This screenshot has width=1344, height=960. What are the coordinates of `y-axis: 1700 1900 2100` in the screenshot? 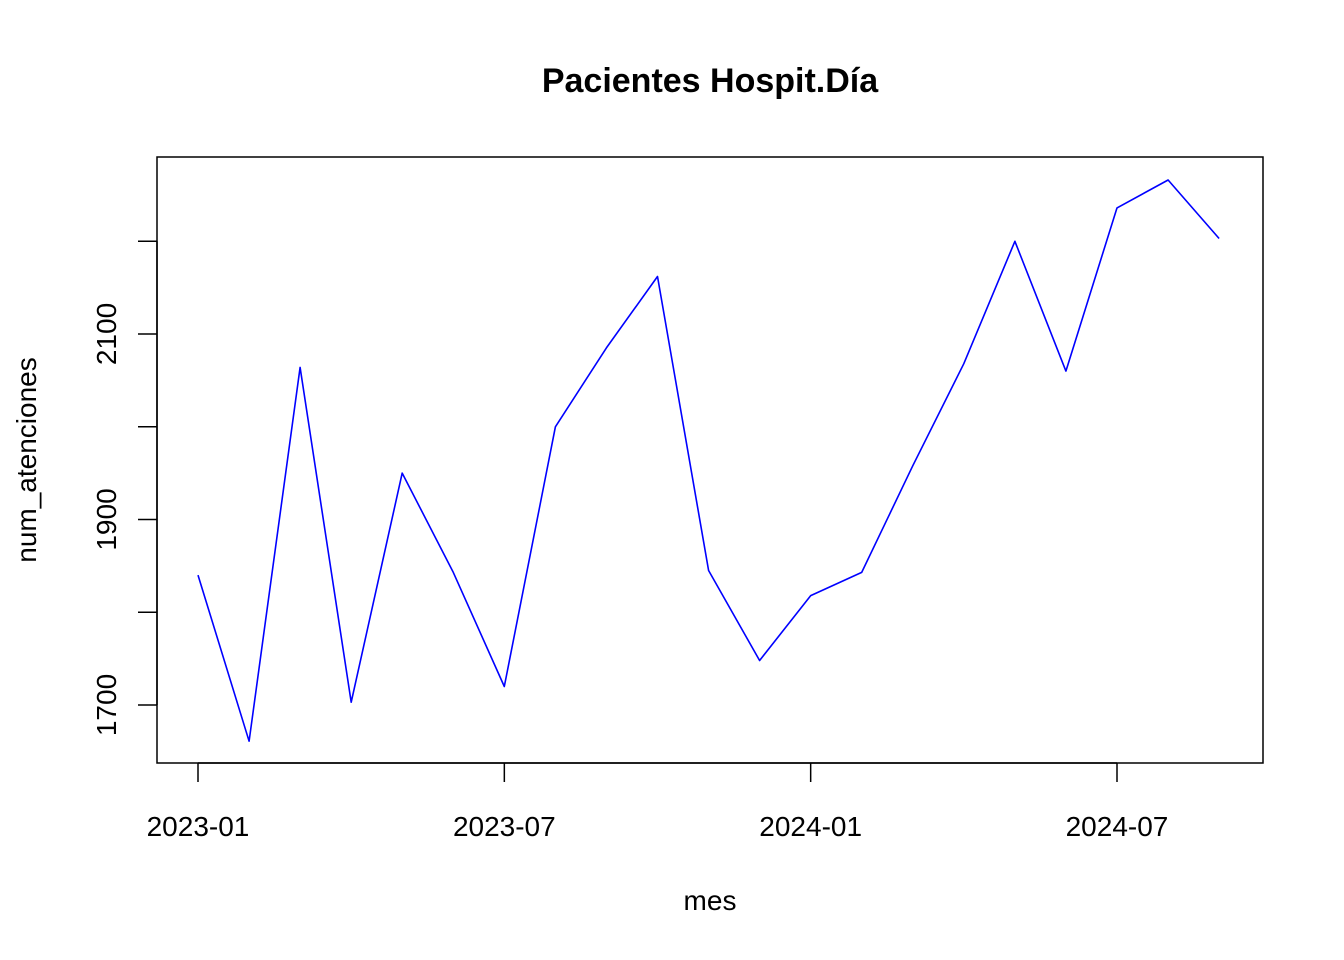 It's located at (124, 488).